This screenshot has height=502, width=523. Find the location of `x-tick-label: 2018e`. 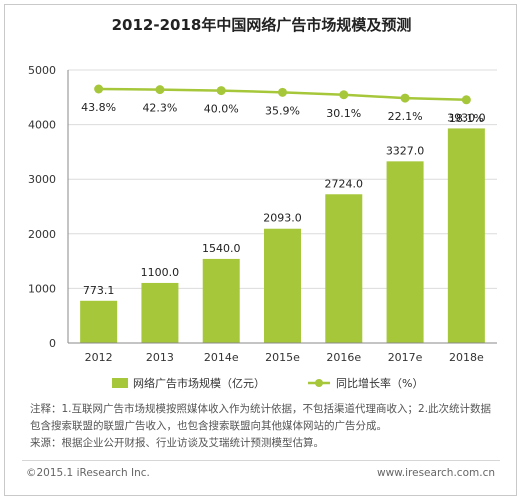

x-tick-label: 2018e is located at coordinates (466, 357).